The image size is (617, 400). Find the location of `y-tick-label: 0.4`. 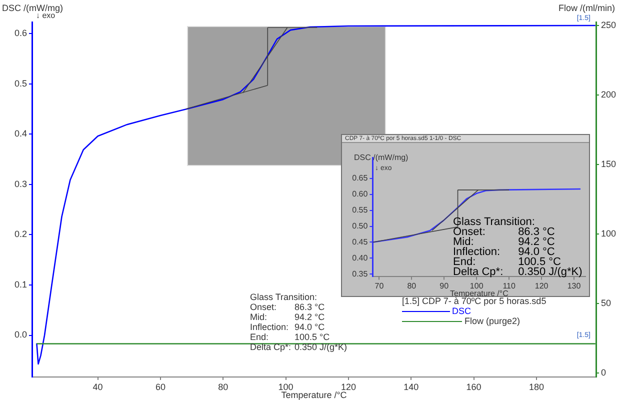

y-tick-label: 0.4 is located at coordinates (20, 133).